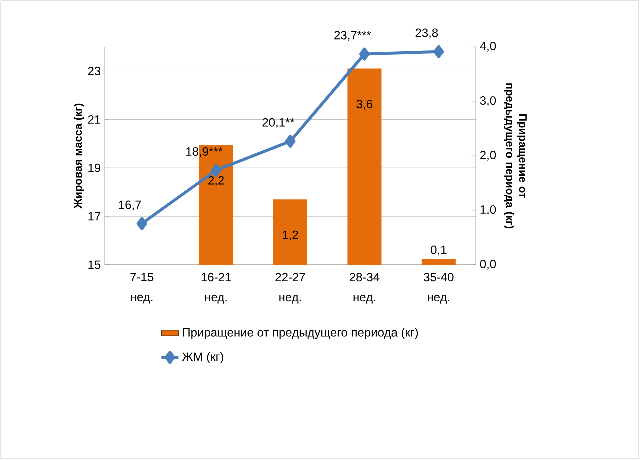  Describe the element at coordinates (364, 105) in the screenshot. I see `data-label: 3,6` at that location.